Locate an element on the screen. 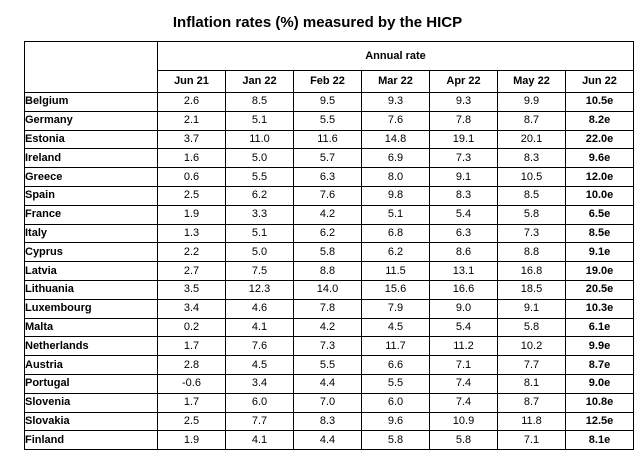  value-cell: 9.9 is located at coordinates (531, 102).